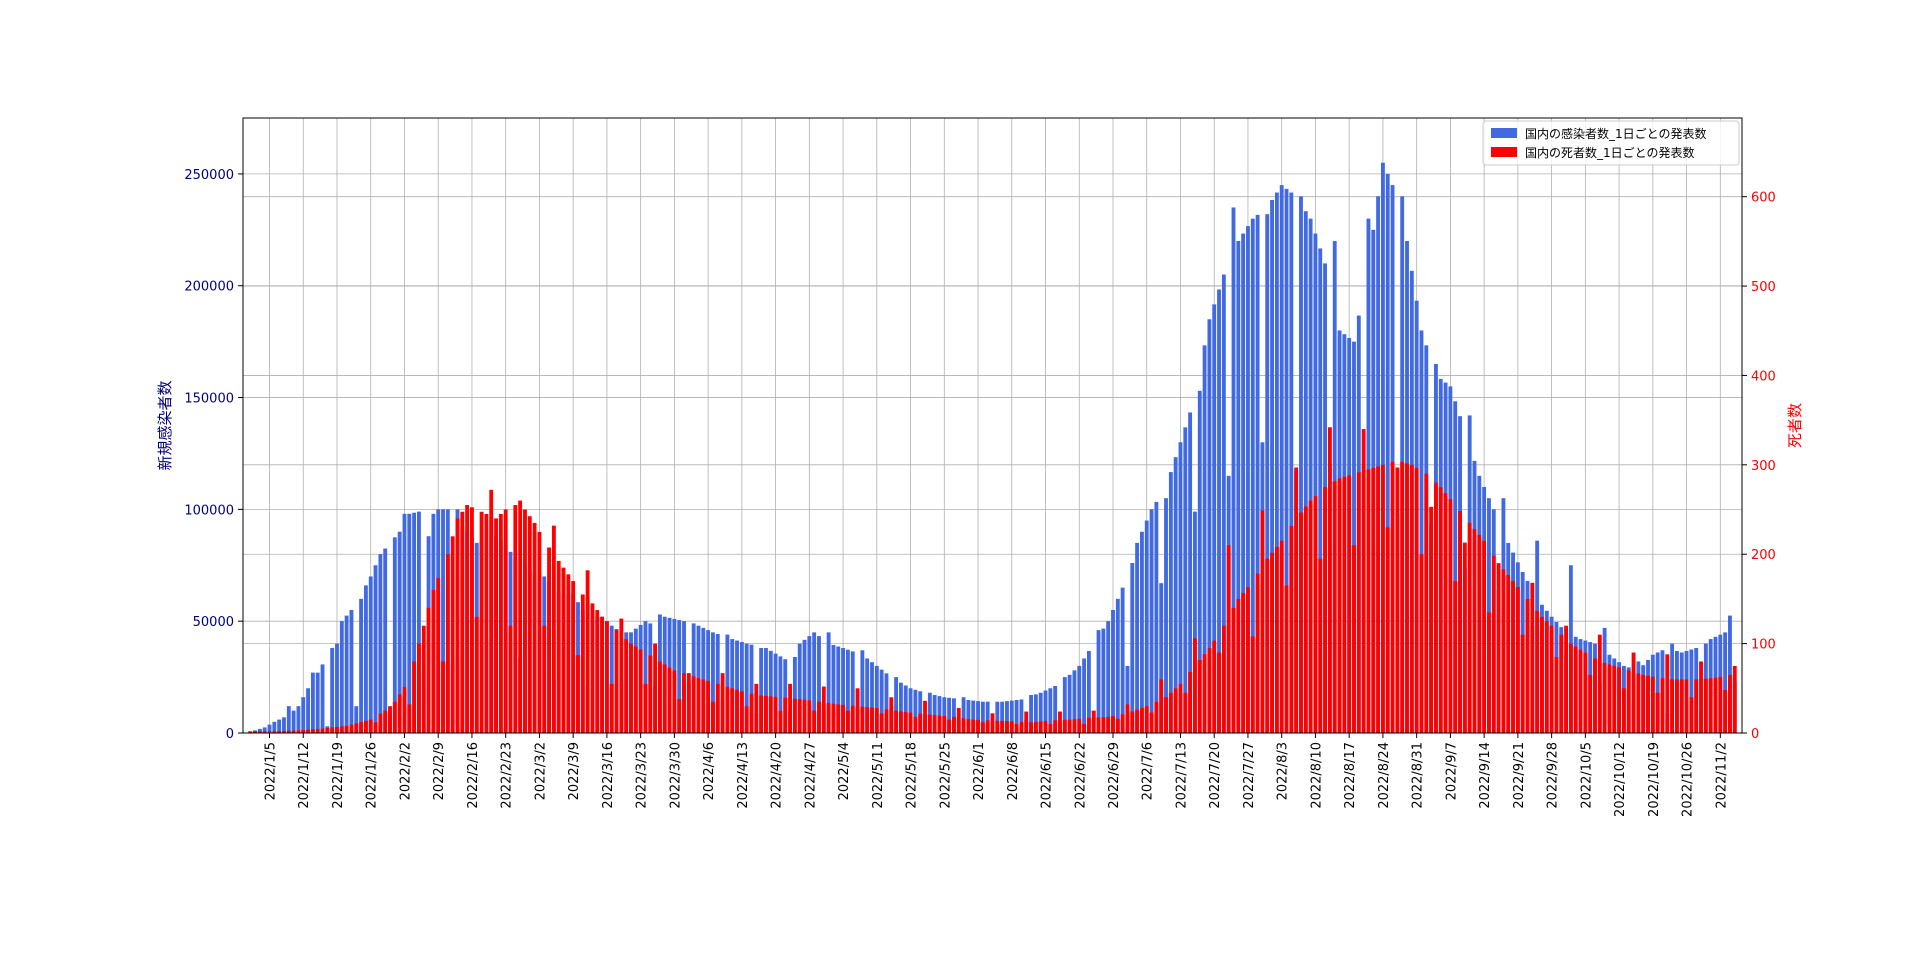 The image size is (1920, 969). I want to click on legend-swatch-infections, so click(1504, 133).